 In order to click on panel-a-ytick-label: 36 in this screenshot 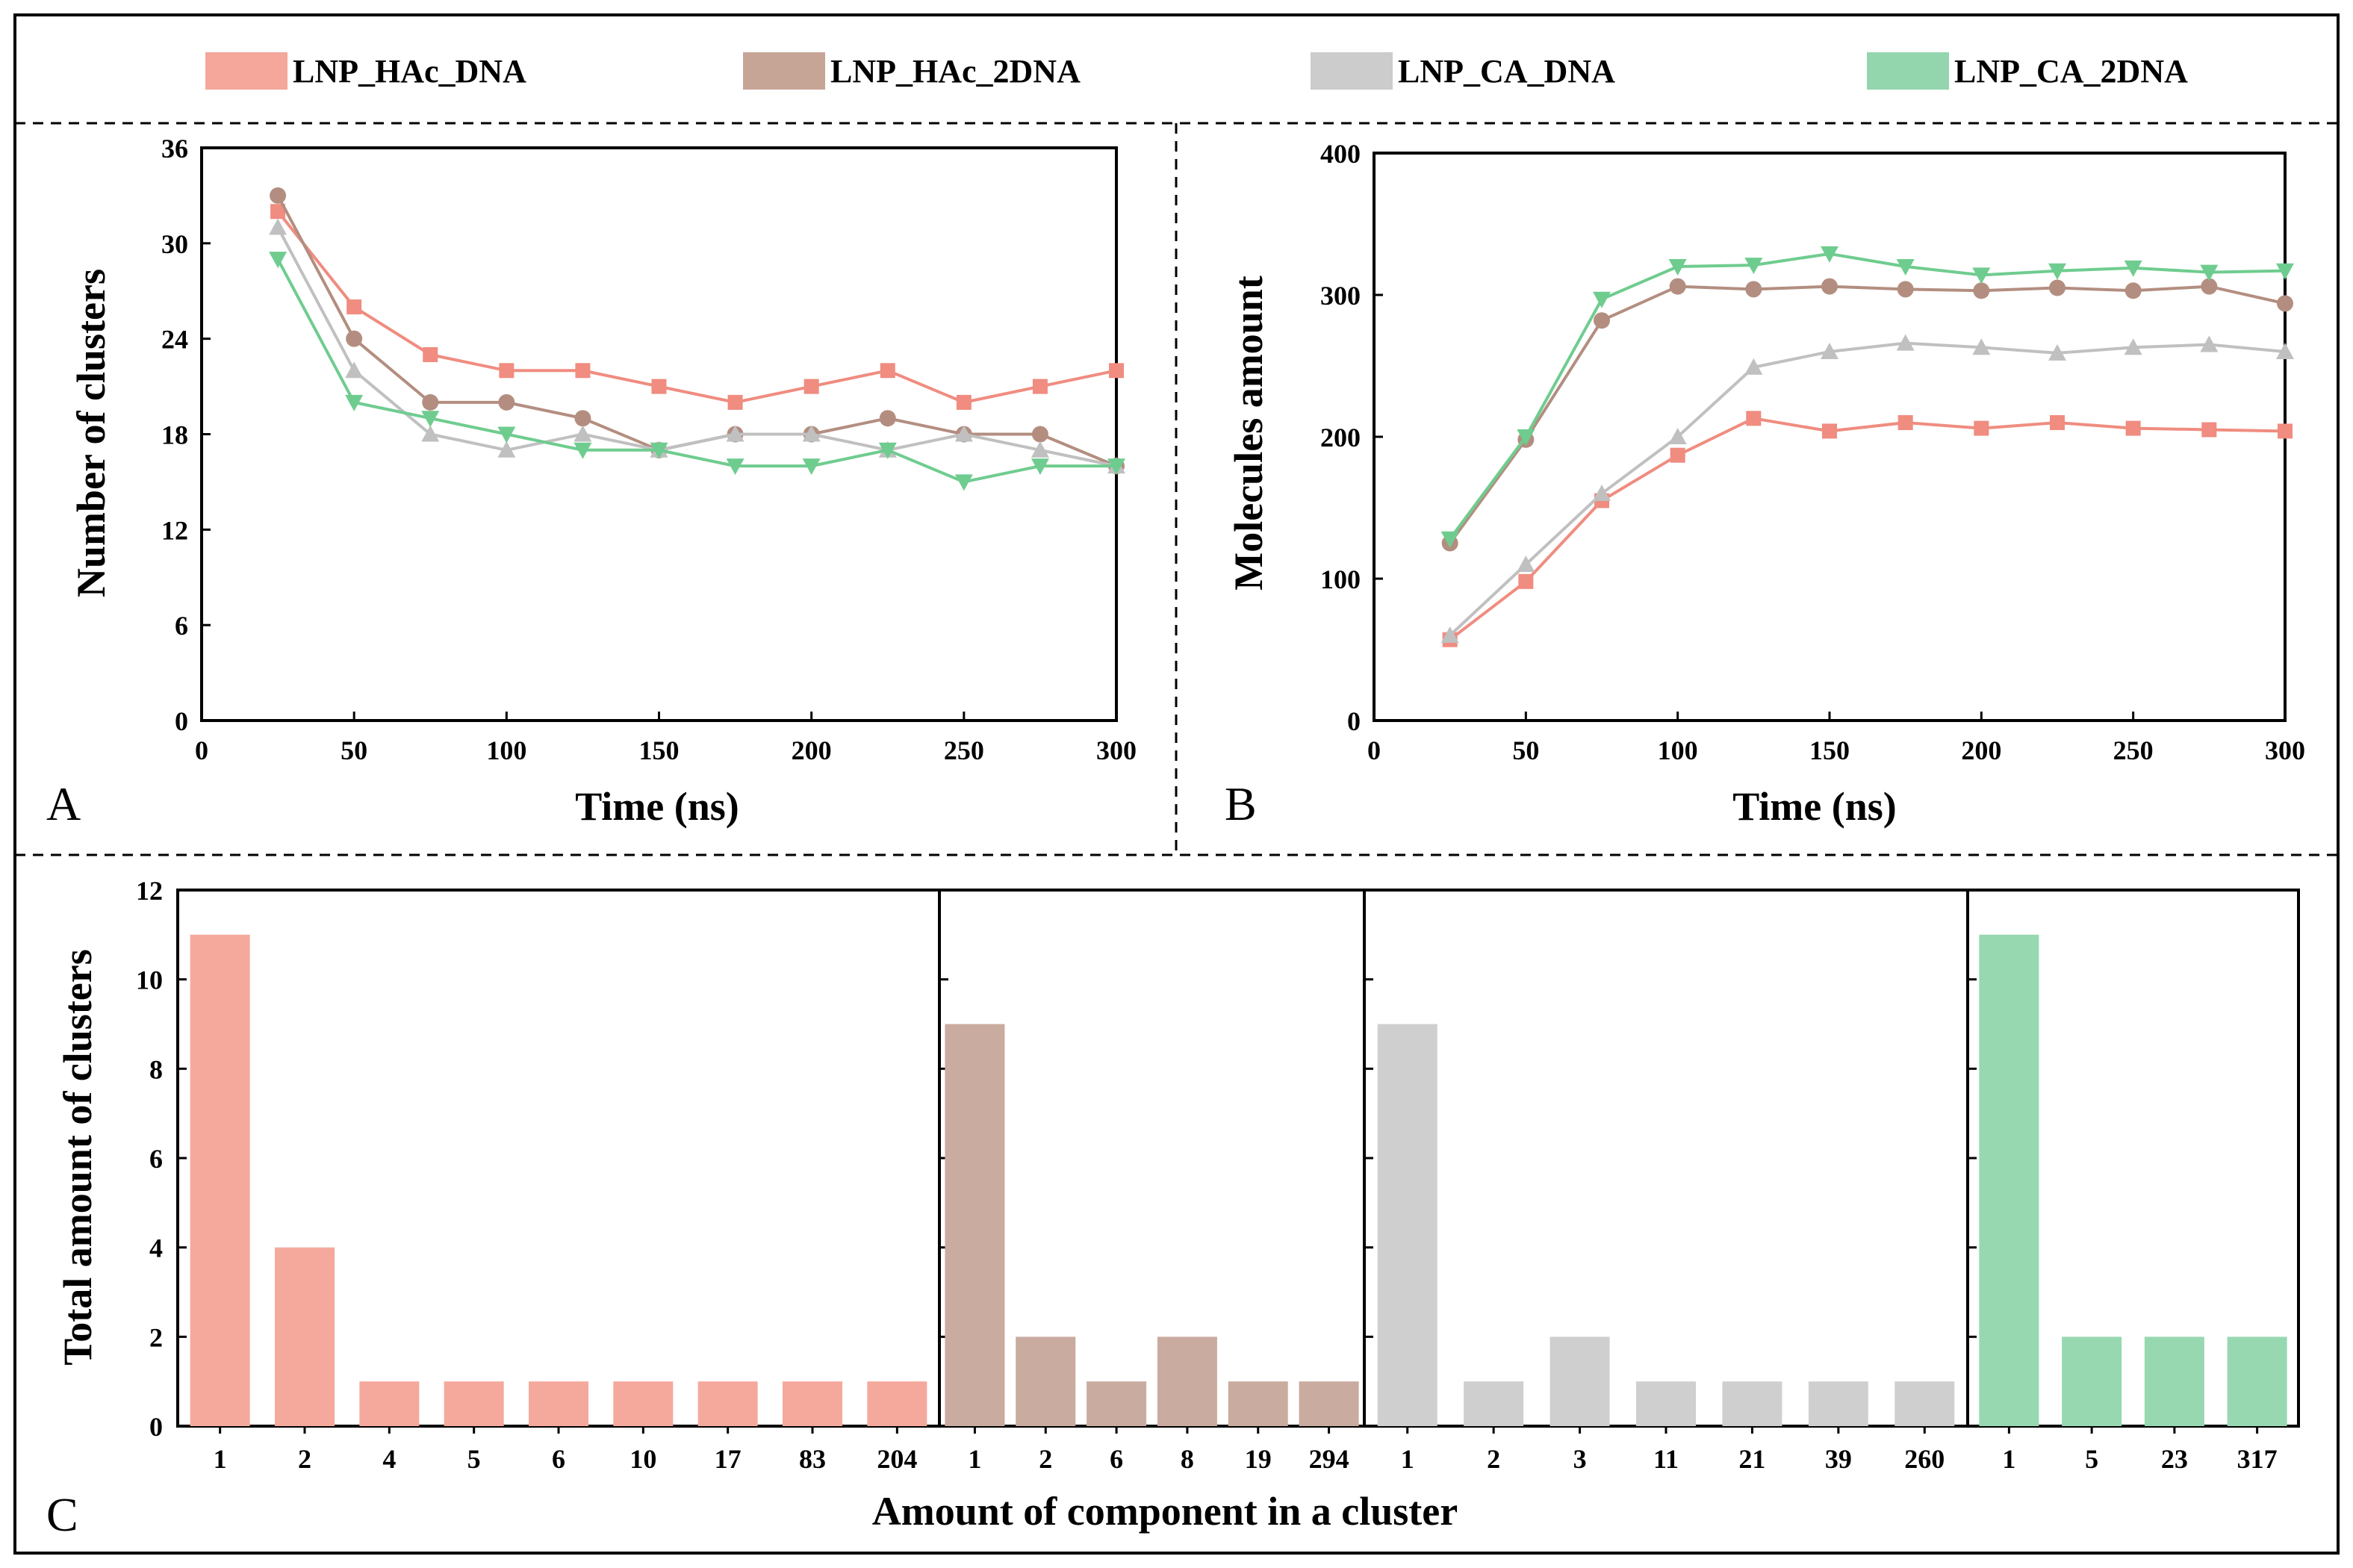, I will do `click(174, 149)`.